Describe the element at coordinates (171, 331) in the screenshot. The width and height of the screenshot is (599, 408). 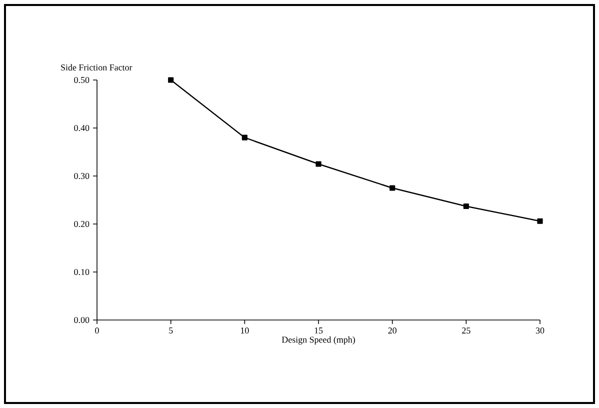
I see `x-tick-label: 5` at that location.